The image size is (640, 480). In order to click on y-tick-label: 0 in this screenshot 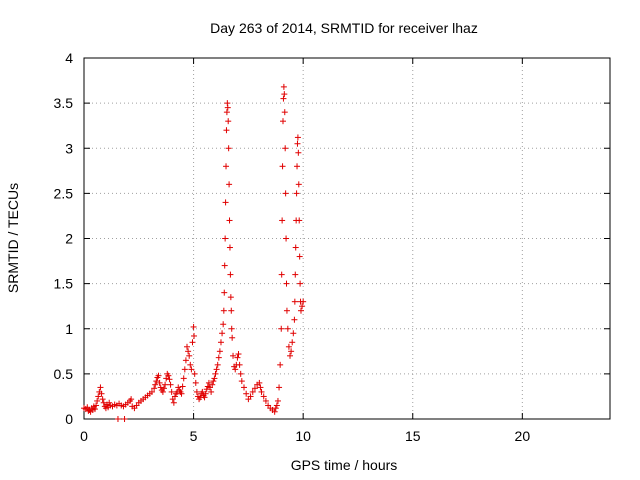, I will do `click(69, 419)`.